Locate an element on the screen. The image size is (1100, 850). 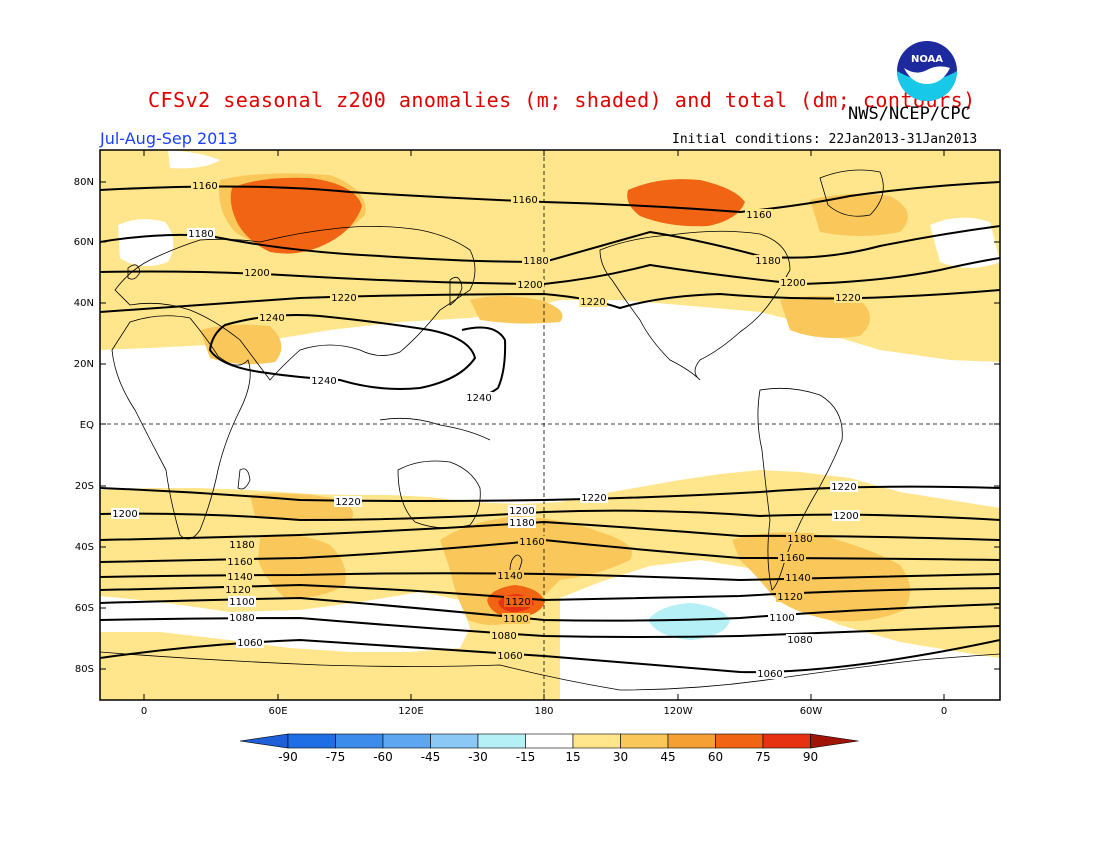
colorbar-label: 60 is located at coordinates (715, 757).